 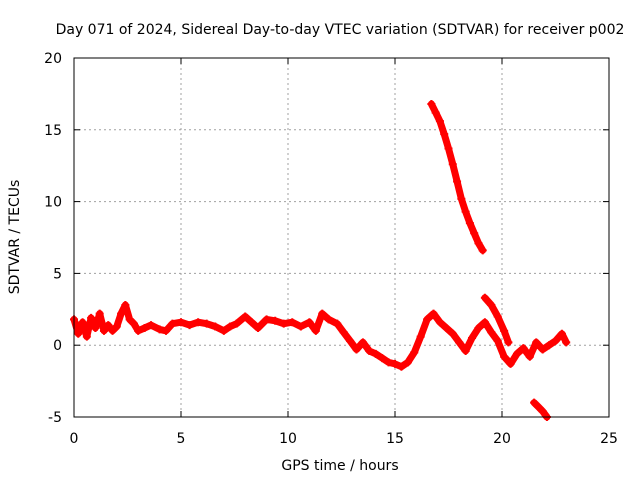 What do you see at coordinates (395, 439) in the screenshot?
I see `x-tick-label: 15` at bounding box center [395, 439].